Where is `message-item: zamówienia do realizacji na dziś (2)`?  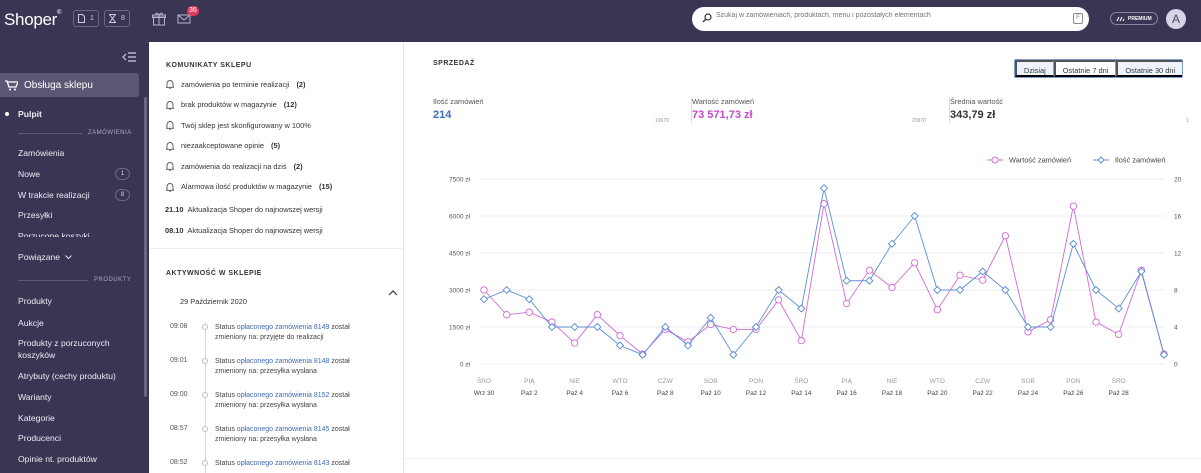
message-item: zamówienia do realizacji na dziś (2) is located at coordinates (234, 166).